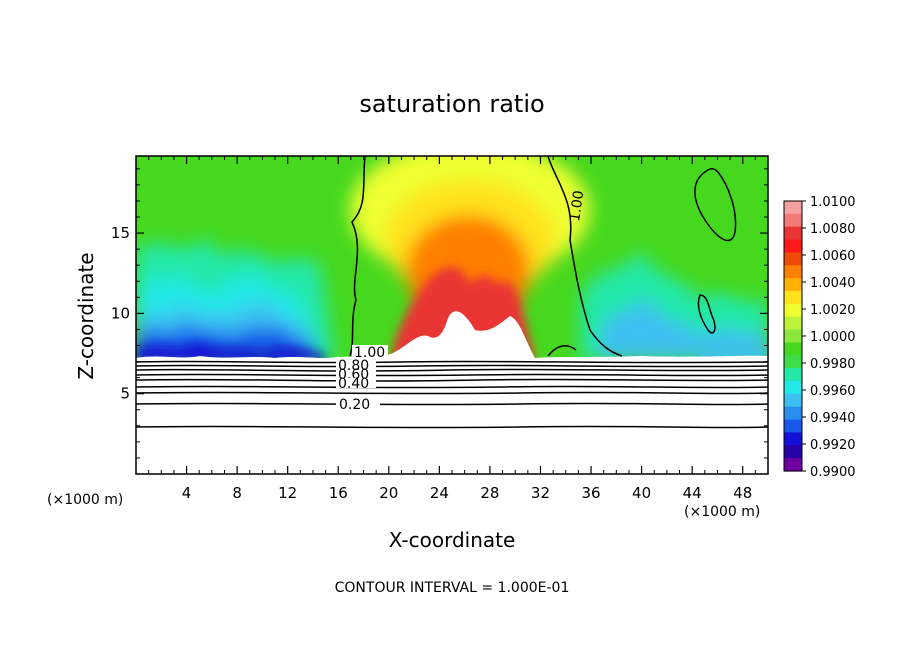 This screenshot has height=654, width=904. Describe the element at coordinates (85, 500) in the screenshot. I see `x-unit-left: (×1000 m)` at that location.